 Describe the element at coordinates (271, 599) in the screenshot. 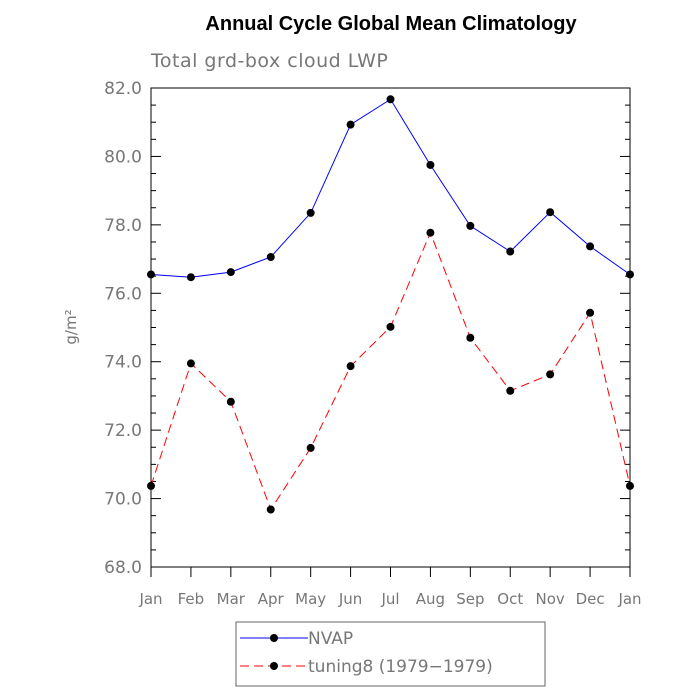

I see `x-tick-label: Apr` at that location.